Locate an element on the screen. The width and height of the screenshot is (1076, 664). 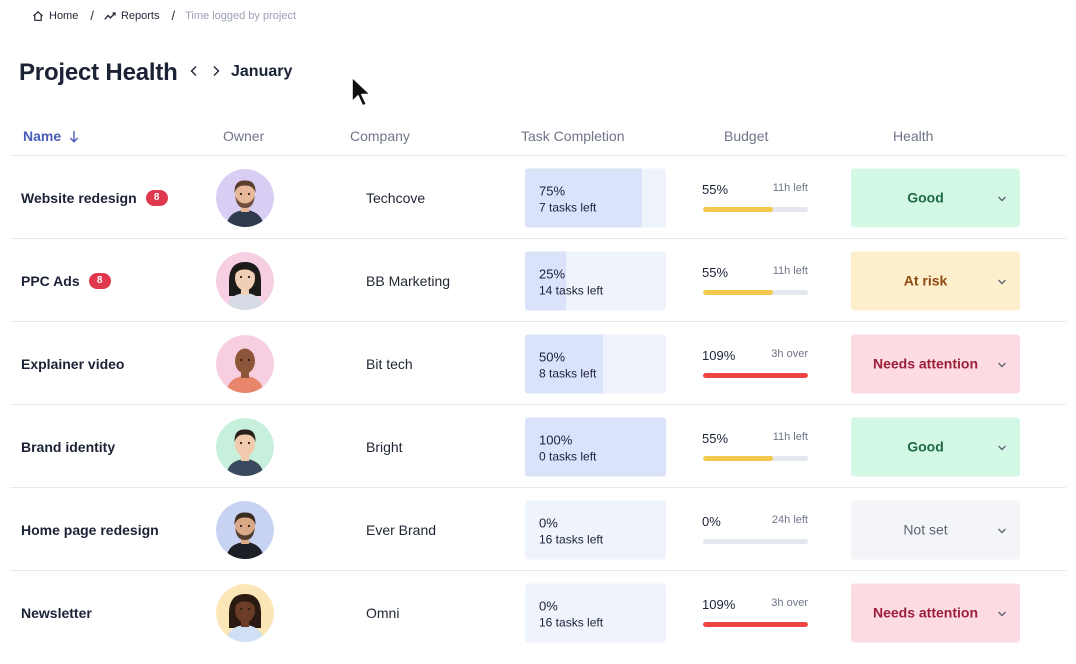
task-completion-text: 50% 8 tasks left is located at coordinates (567, 365).